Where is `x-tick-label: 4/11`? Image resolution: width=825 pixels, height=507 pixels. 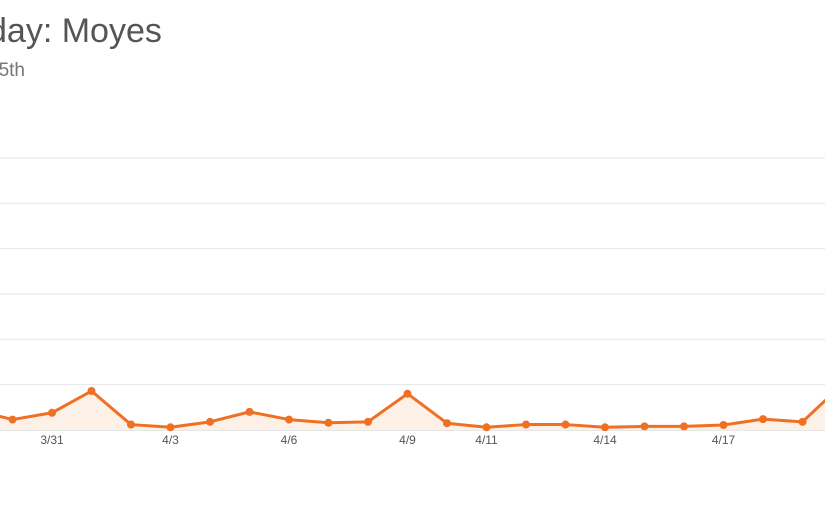 x-tick-label: 4/11 is located at coordinates (486, 440).